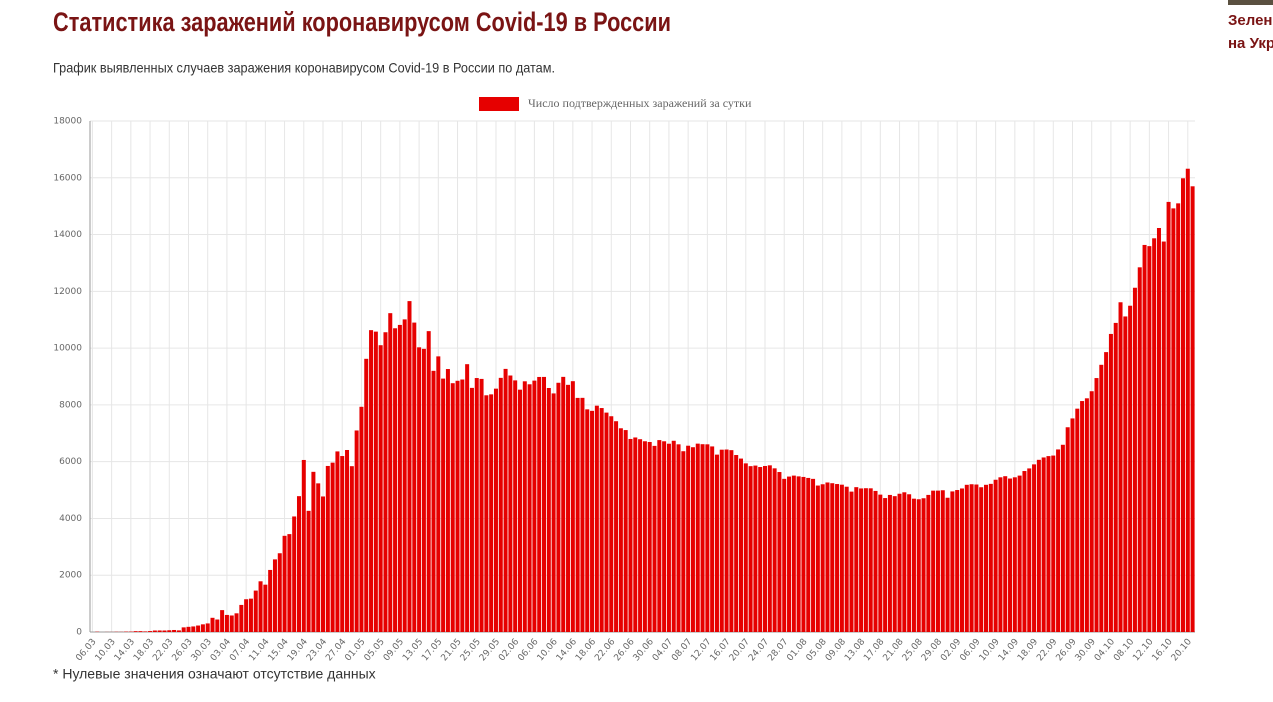  What do you see at coordinates (471, 650) in the screenshot?
I see `x-tick-label: 25.05` at bounding box center [471, 650].